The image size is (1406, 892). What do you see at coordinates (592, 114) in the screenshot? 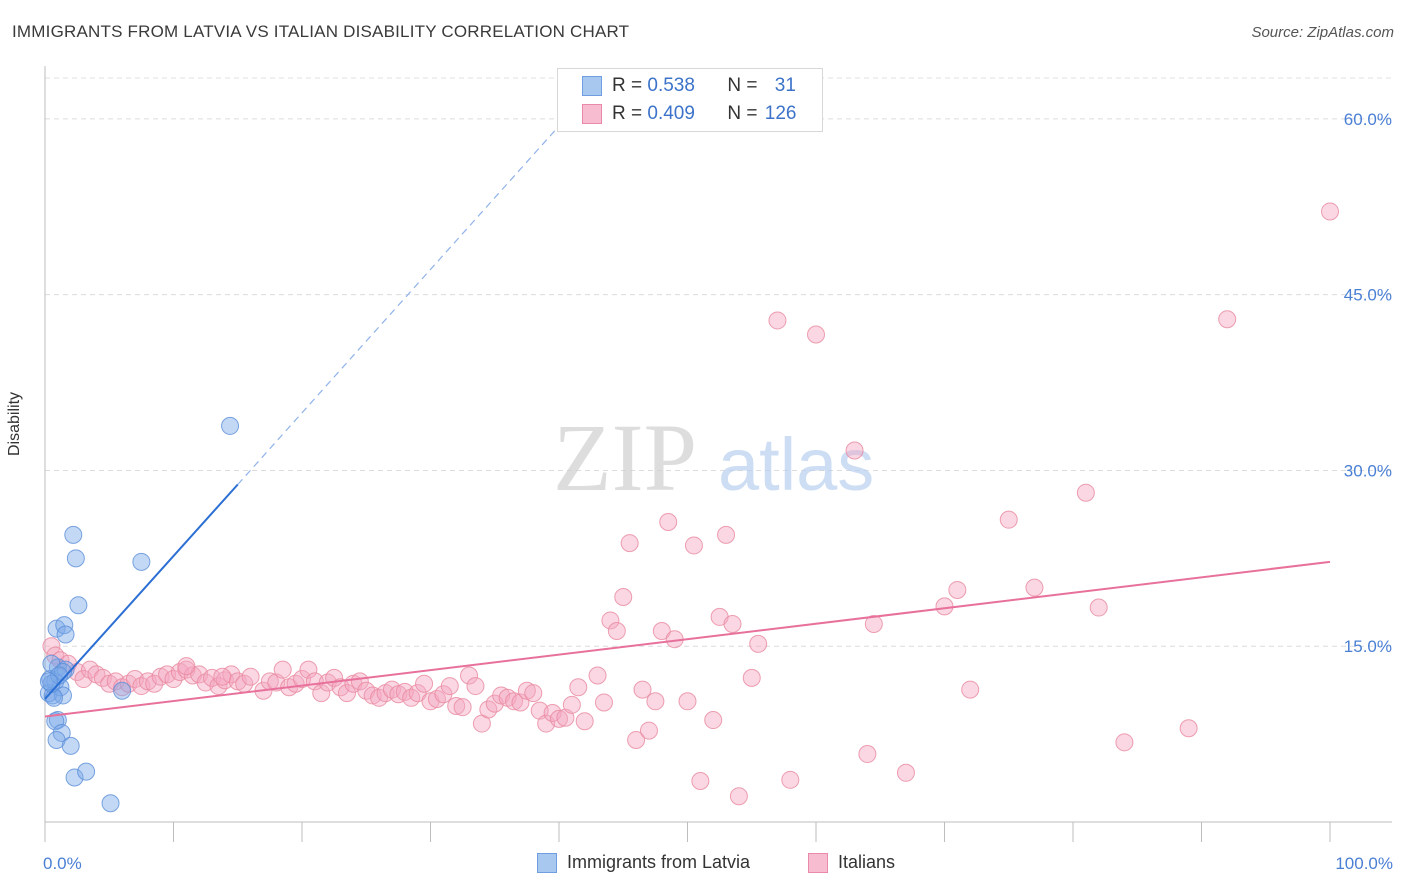
I see `legend-swatch-italians` at bounding box center [592, 114].